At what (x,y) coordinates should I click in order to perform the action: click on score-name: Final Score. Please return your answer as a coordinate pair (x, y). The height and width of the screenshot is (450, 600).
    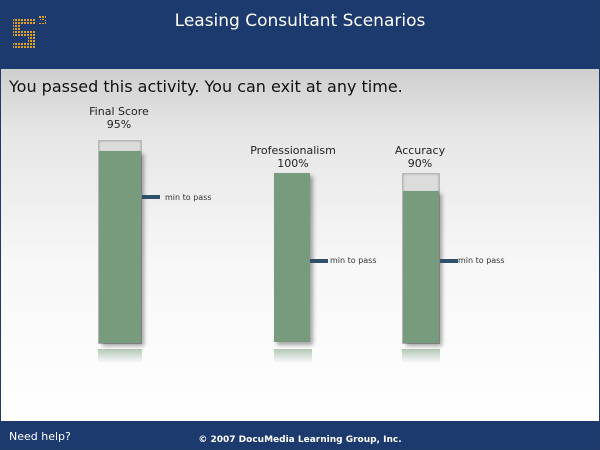
    Looking at the image, I should click on (119, 111).